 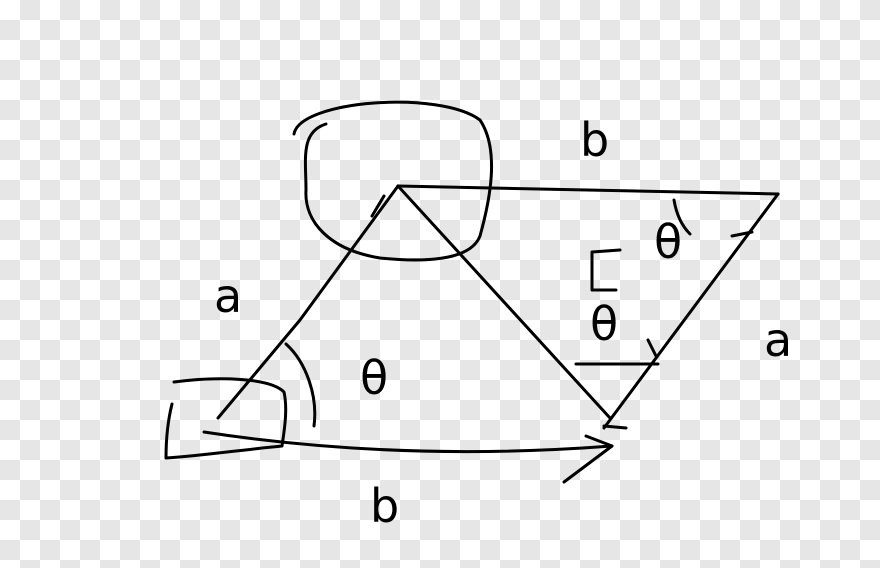 What do you see at coordinates (742, 234) in the screenshot?
I see `right-angle-tick` at bounding box center [742, 234].